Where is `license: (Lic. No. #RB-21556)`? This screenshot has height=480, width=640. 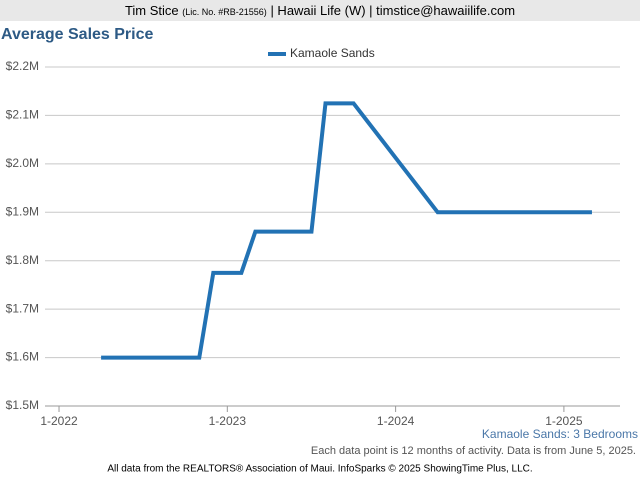 license: (Lic. No. #RB-21556) is located at coordinates (224, 12).